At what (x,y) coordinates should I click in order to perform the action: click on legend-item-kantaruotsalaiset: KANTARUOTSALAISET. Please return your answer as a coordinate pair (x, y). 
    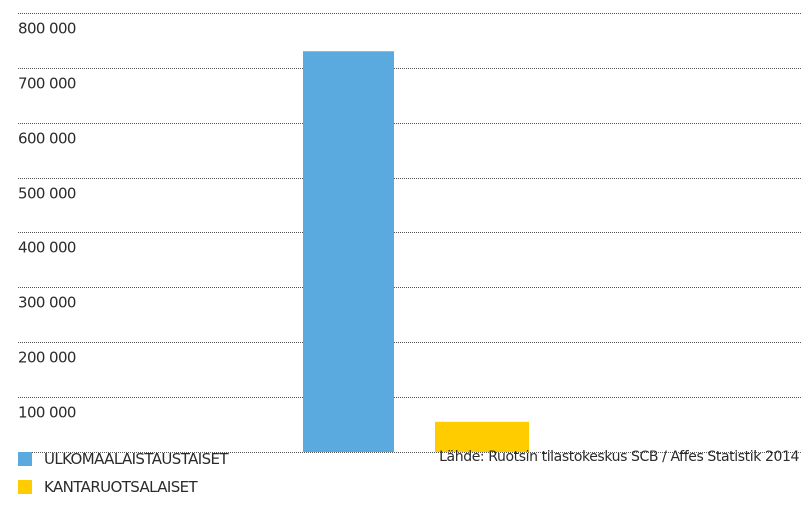
    Looking at the image, I should click on (123, 487).